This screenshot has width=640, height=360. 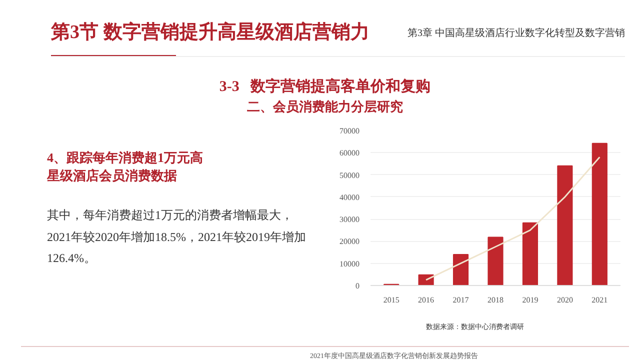 I want to click on y-tick-label: 40000, so click(x=350, y=197).